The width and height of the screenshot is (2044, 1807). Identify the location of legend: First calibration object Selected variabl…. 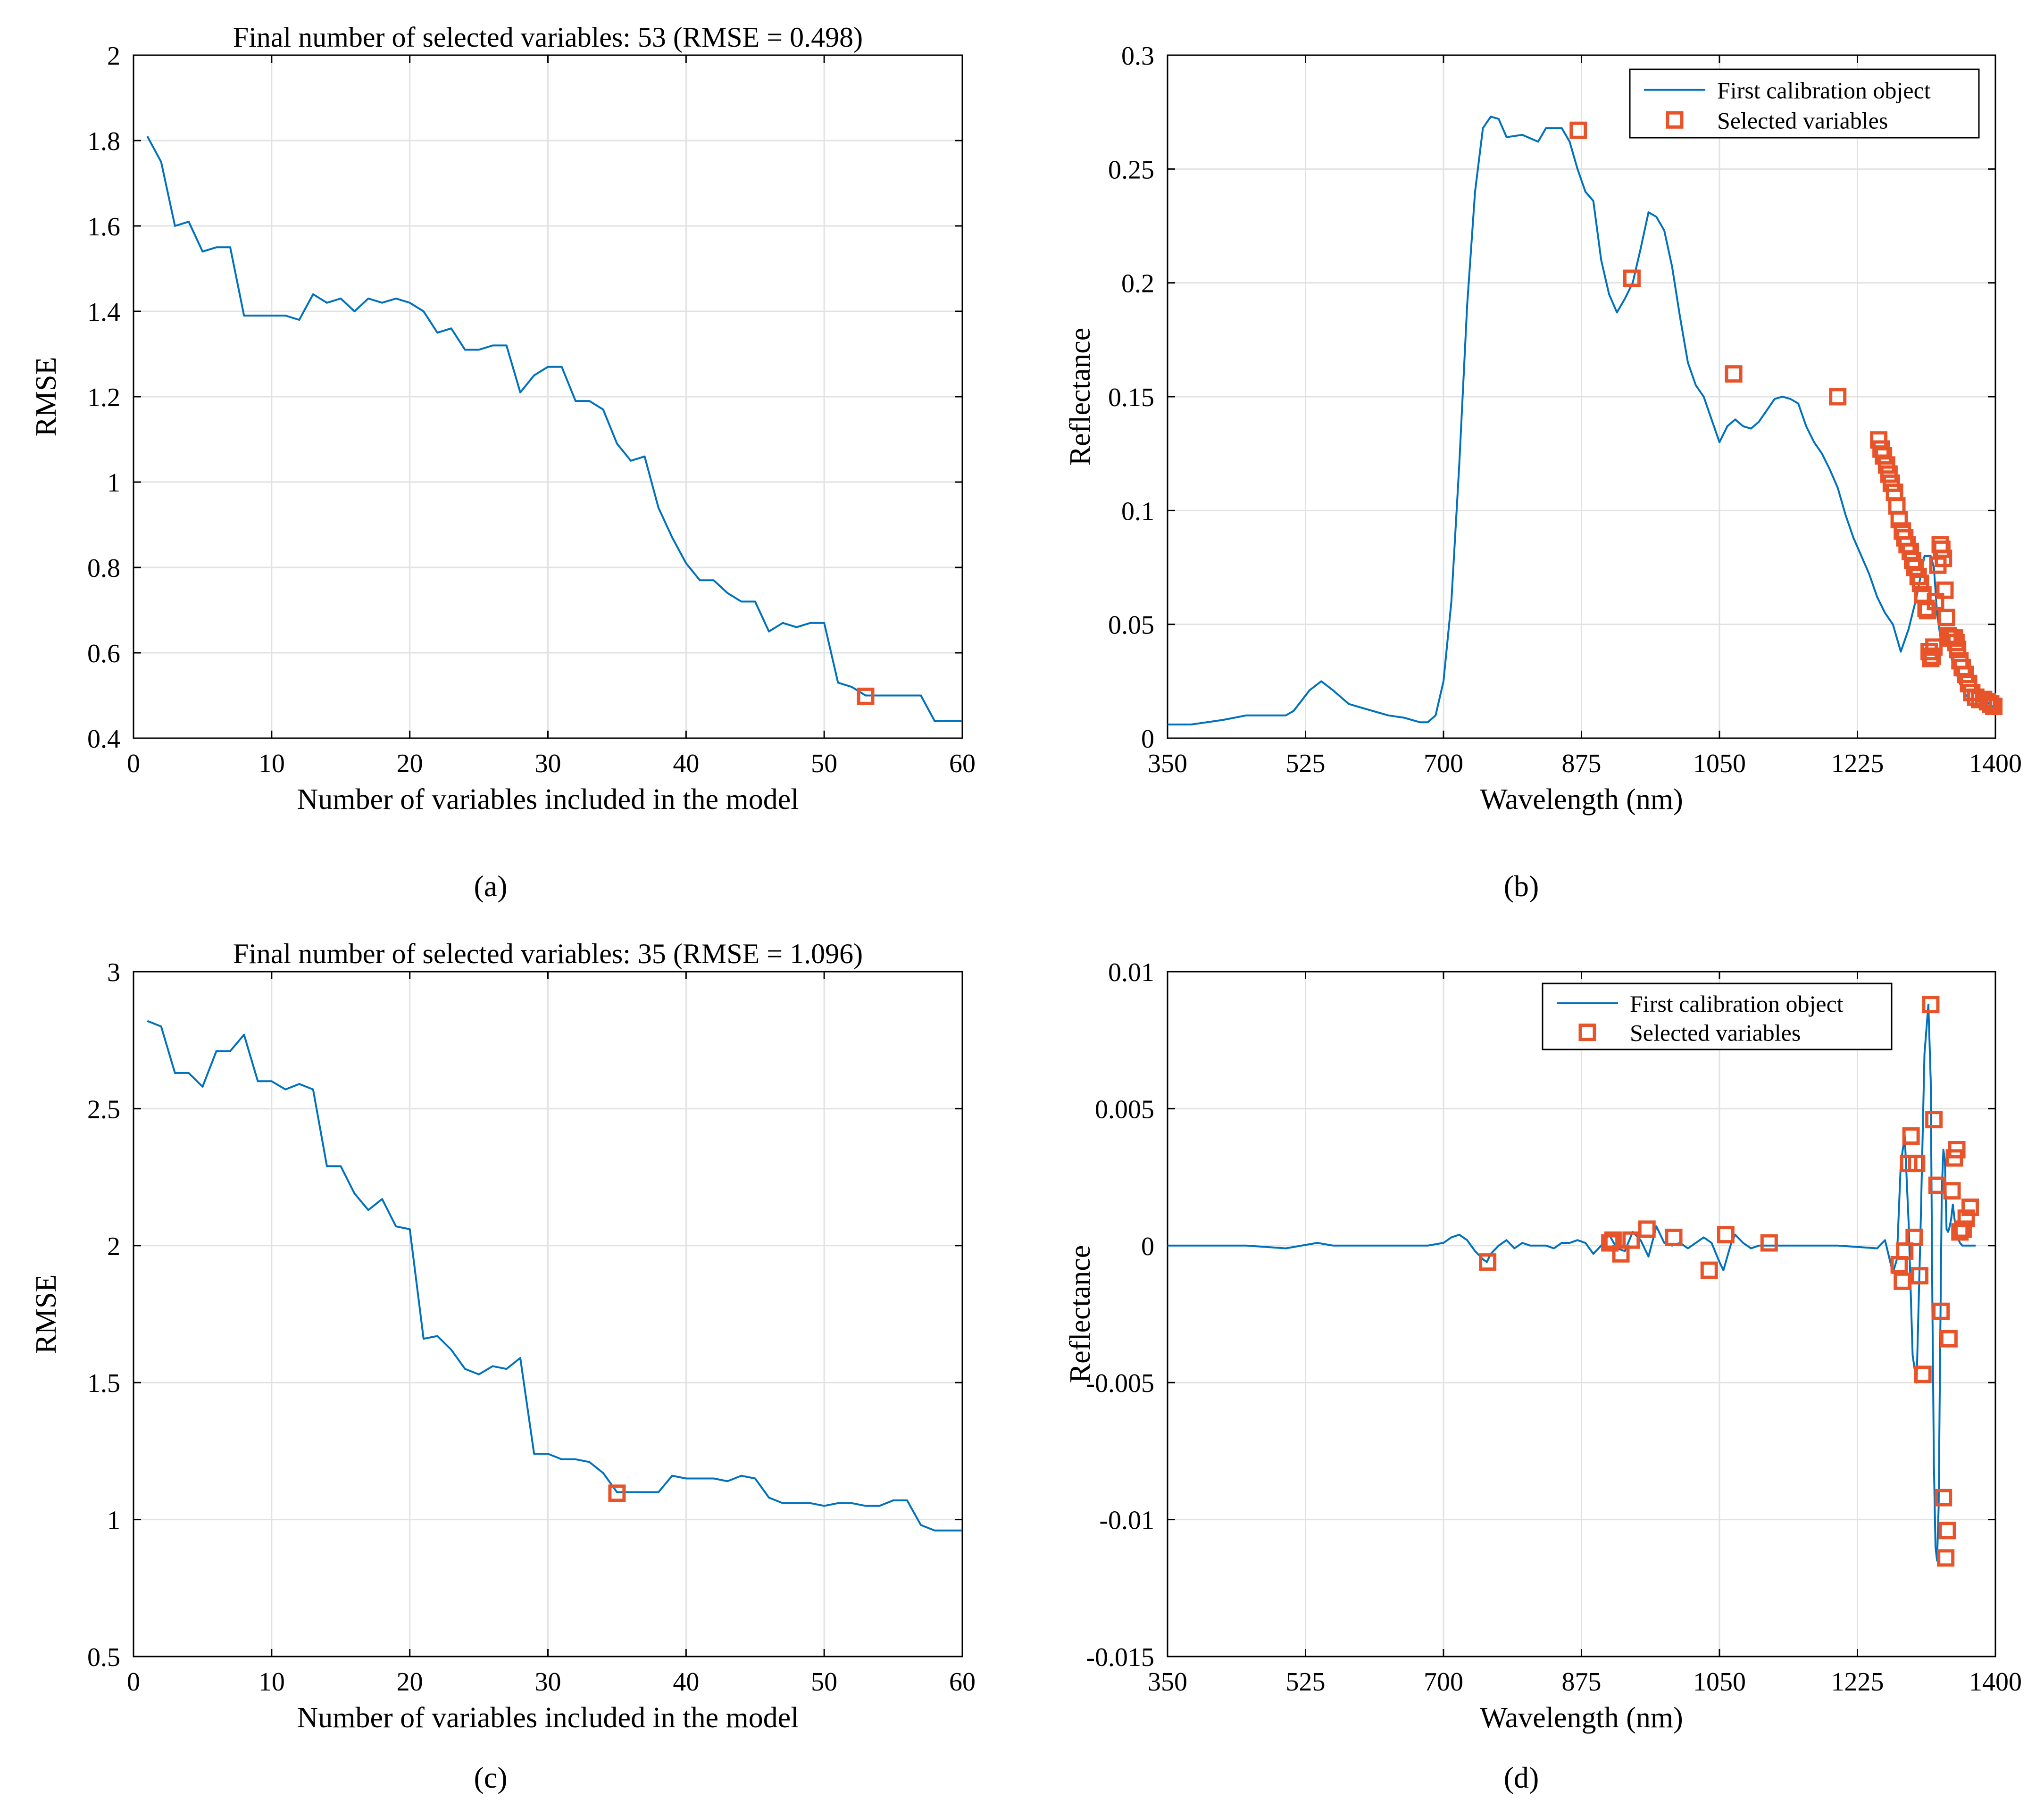
(1804, 103).